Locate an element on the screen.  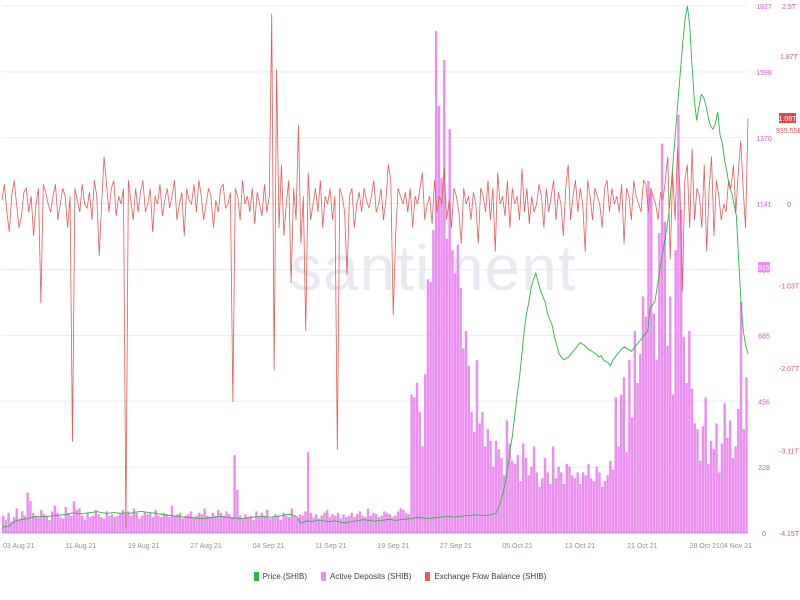
legend-item-exchange-flow-balance: Exchange Flow Balance (SHIB) is located at coordinates (486, 576).